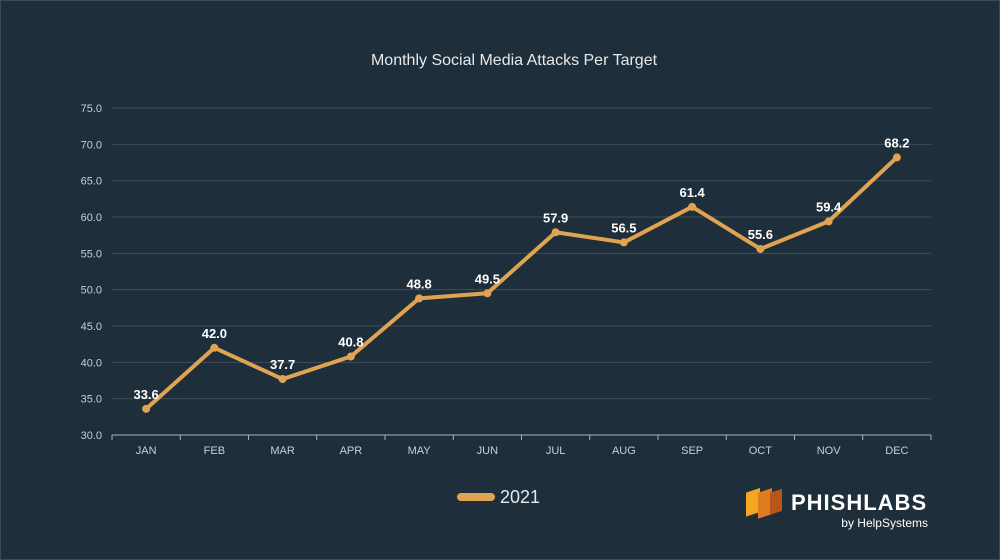 The width and height of the screenshot is (1000, 560). What do you see at coordinates (829, 206) in the screenshot?
I see `data-label: 59.4` at bounding box center [829, 206].